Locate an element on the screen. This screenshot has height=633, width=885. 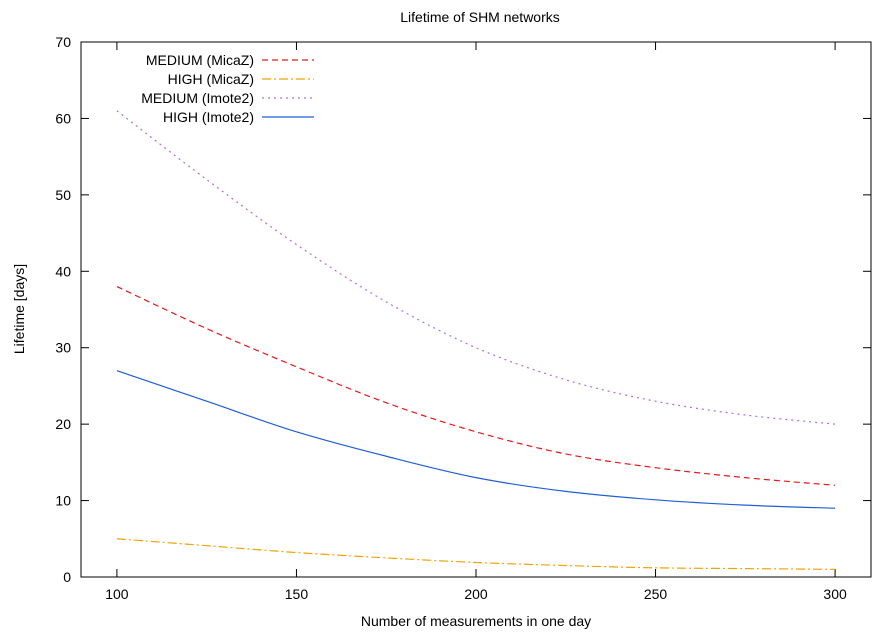
x-tick-label: 250 is located at coordinates (656, 594).